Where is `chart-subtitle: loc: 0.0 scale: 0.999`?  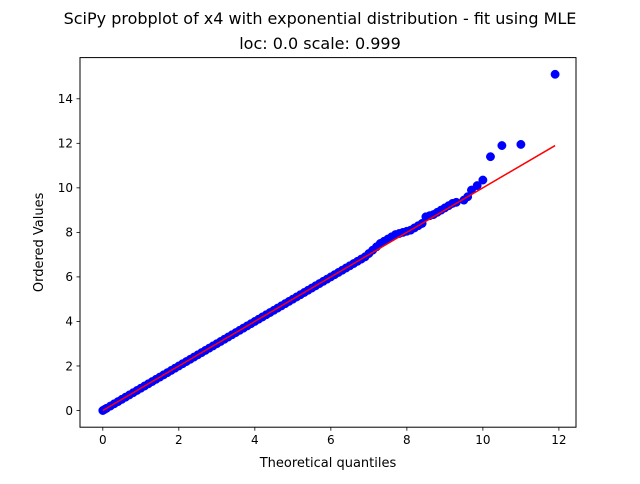 chart-subtitle: loc: 0.0 scale: 0.999 is located at coordinates (320, 43).